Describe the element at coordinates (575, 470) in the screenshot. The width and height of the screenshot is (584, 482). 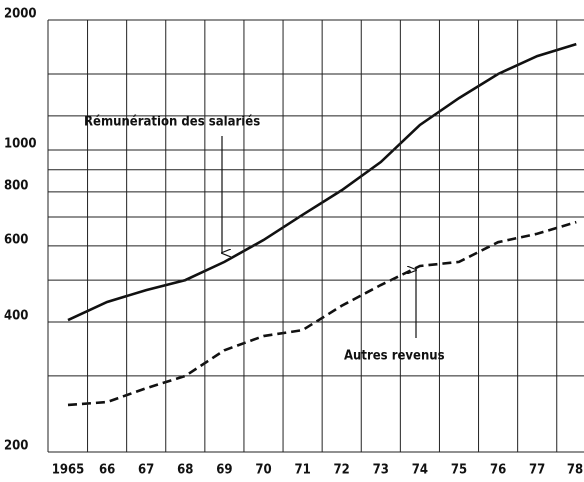
I see `x-tick-label: 78` at that location.